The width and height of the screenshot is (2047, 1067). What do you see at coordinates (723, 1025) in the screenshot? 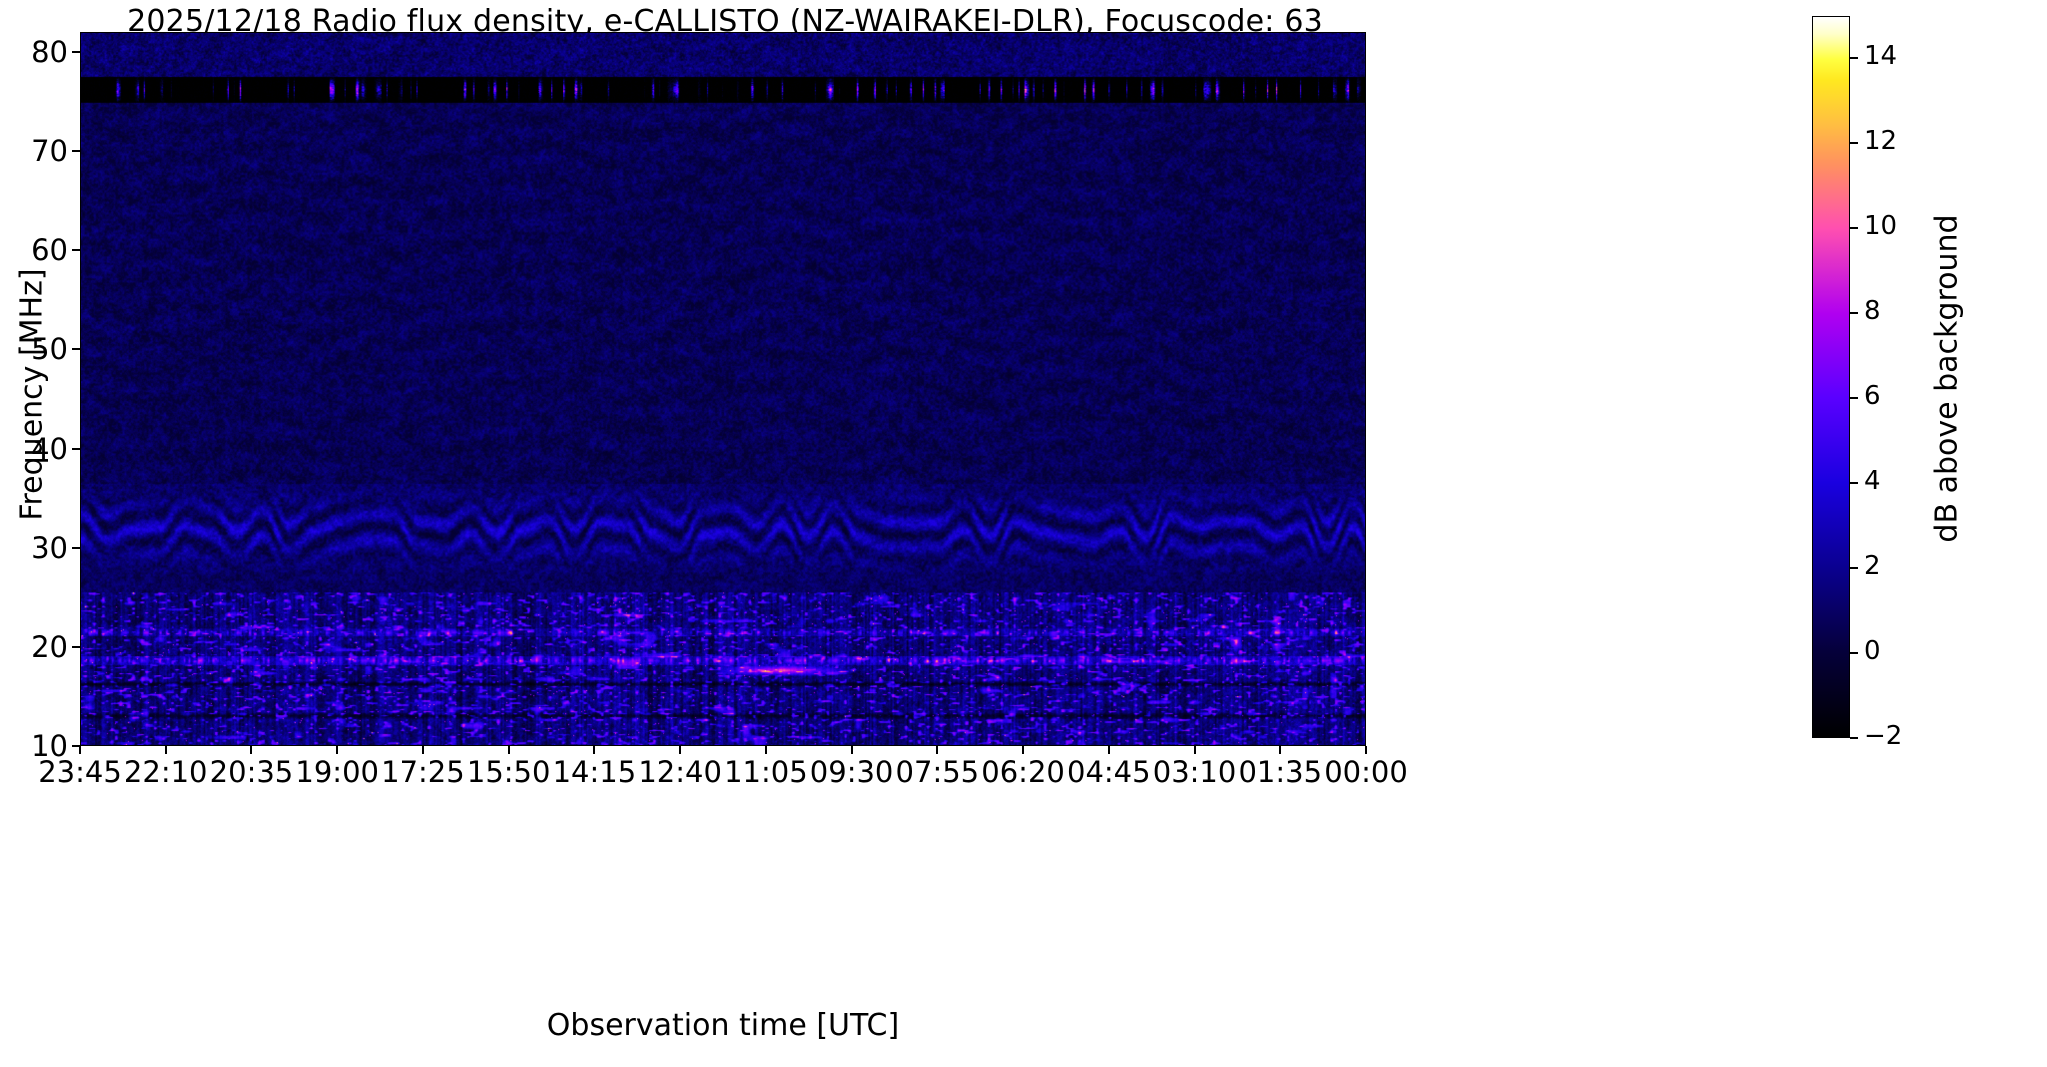
I see `x-axis-label: Observation time [UTC]` at bounding box center [723, 1025].